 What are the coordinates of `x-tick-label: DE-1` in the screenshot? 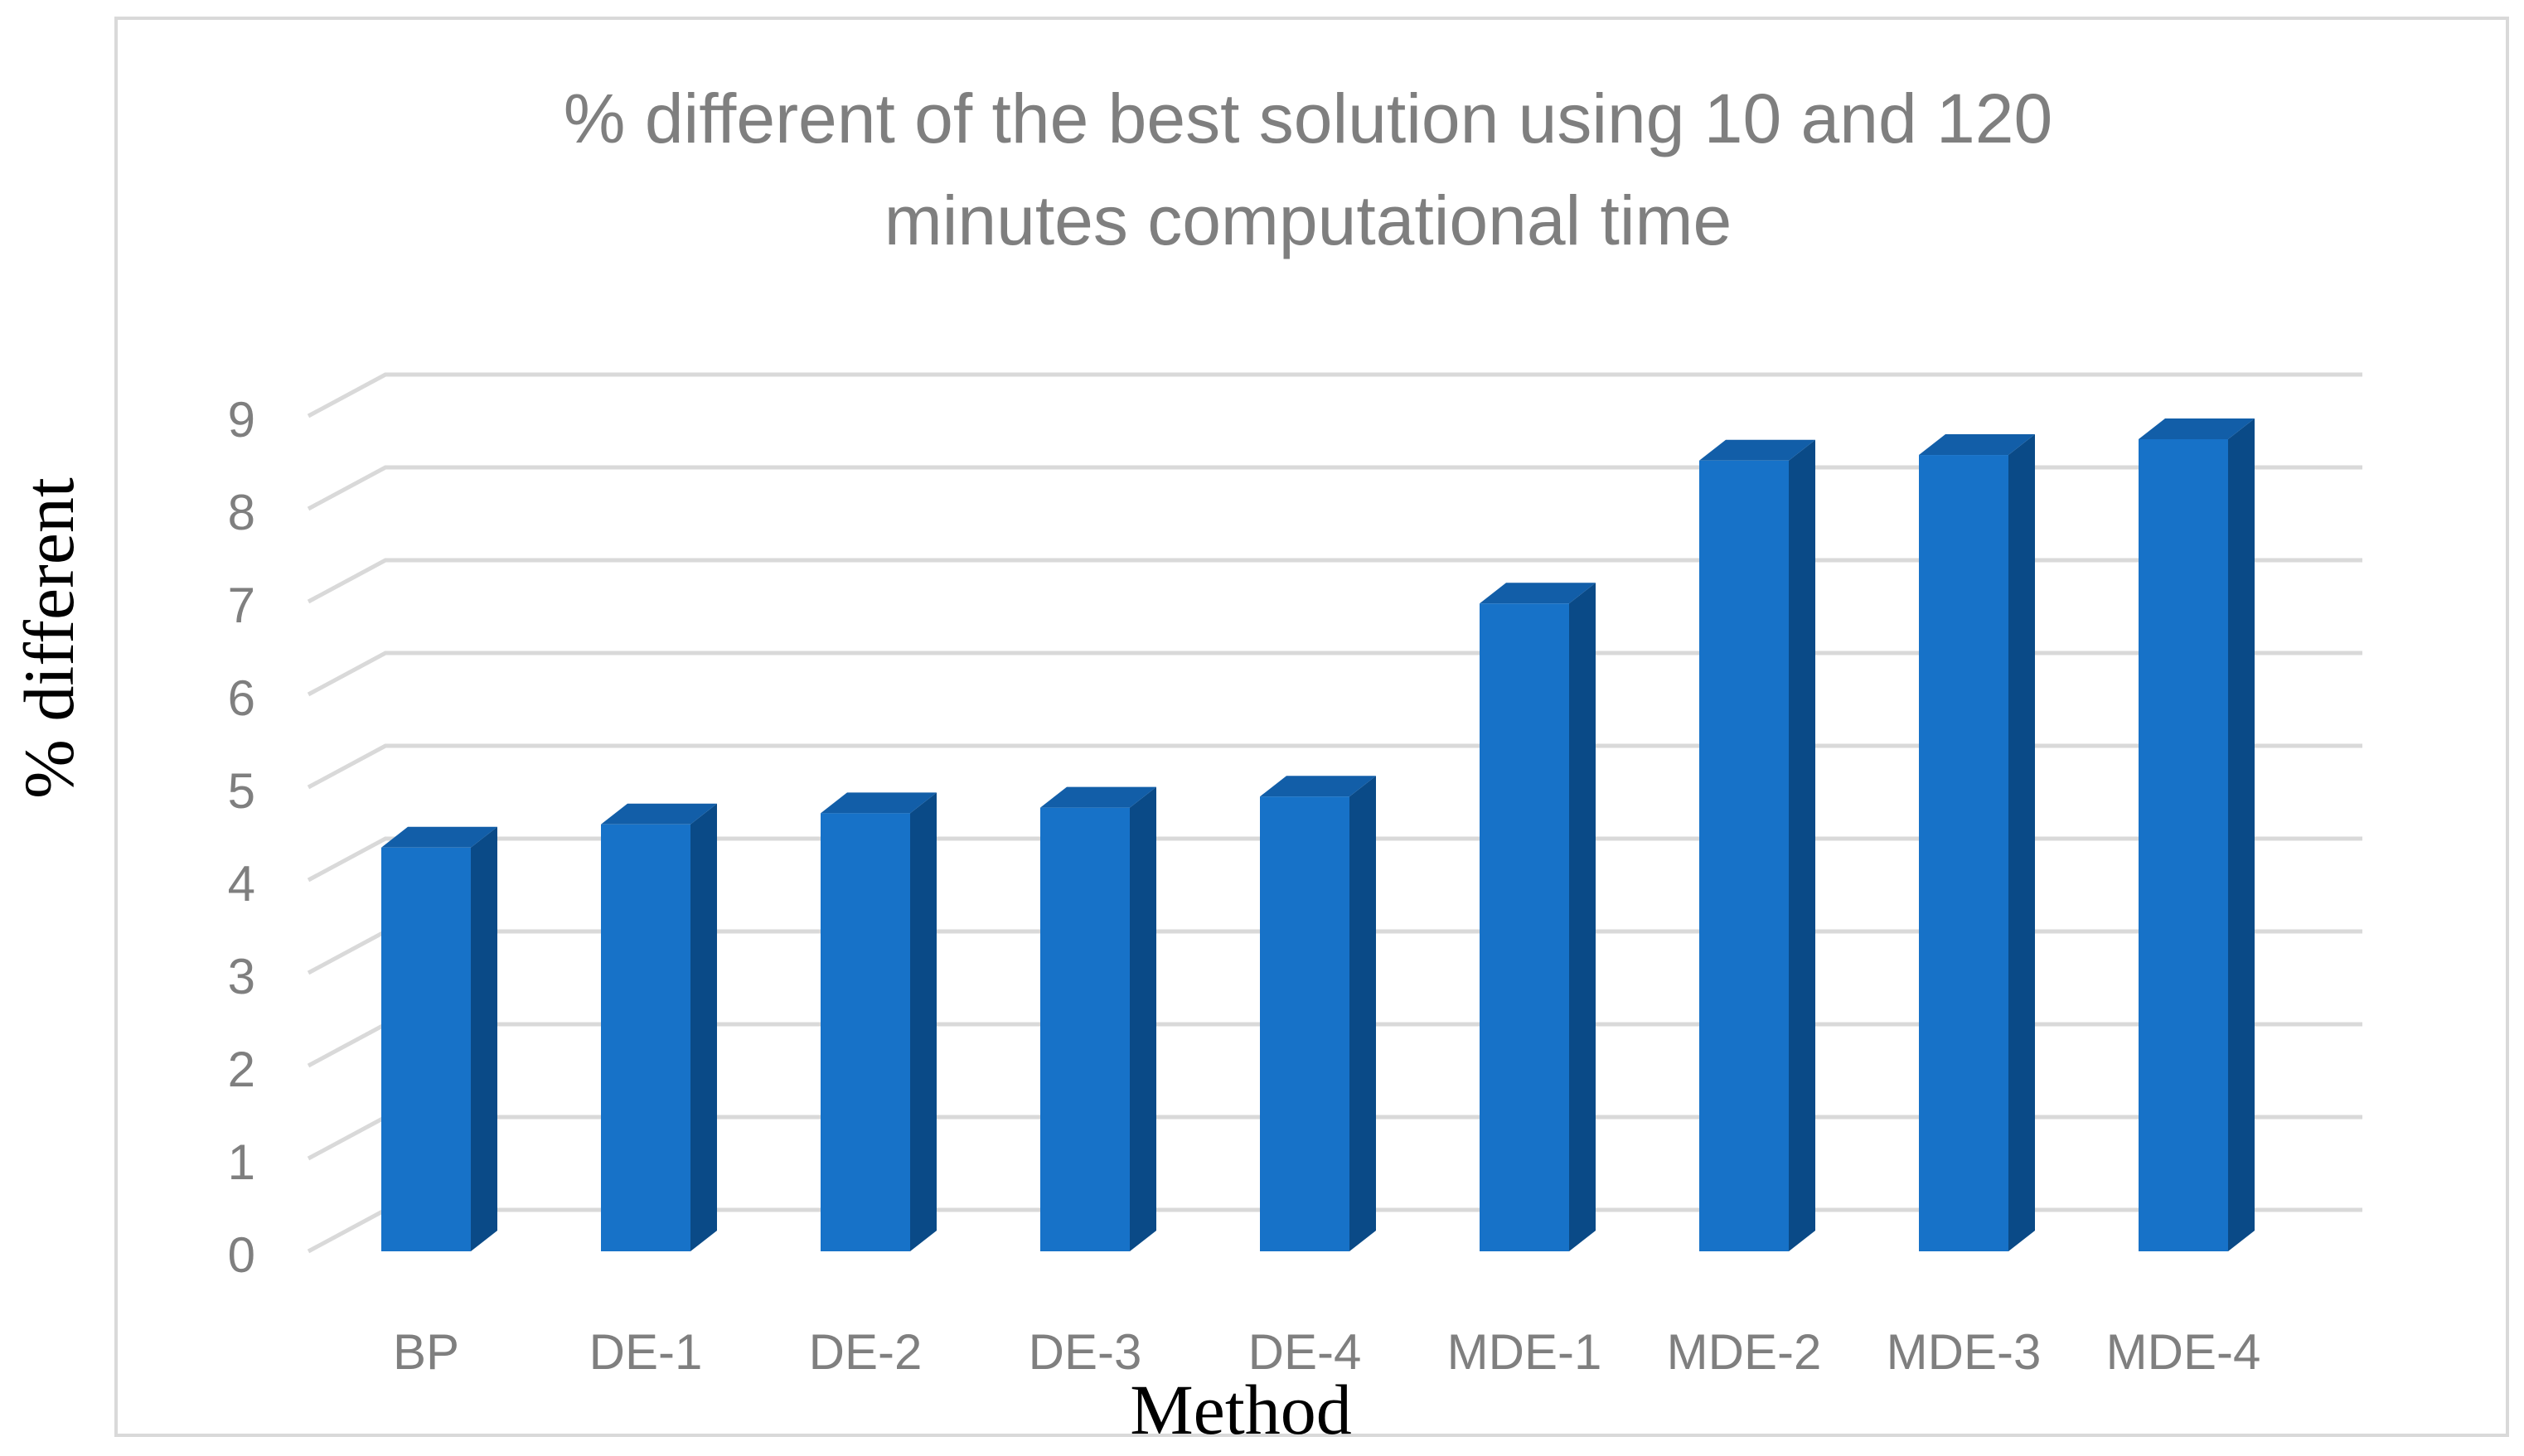 It's located at (646, 1352).